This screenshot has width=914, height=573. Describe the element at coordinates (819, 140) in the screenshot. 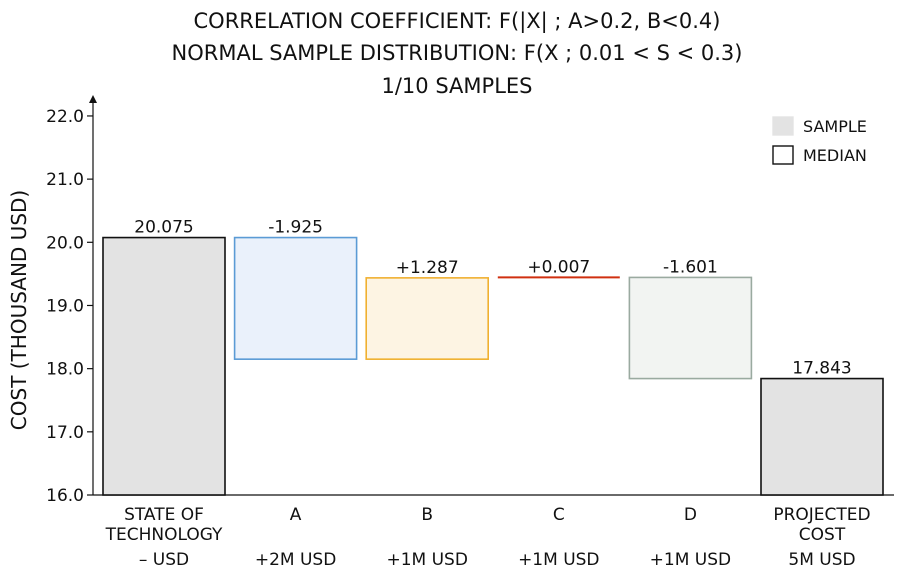

I see `legend: SAMPLE MEDIAN` at that location.